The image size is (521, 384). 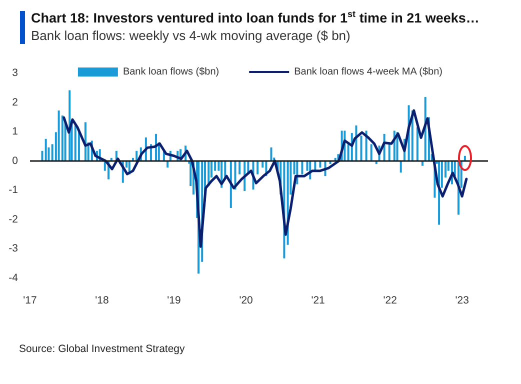 What do you see at coordinates (15, 132) in the screenshot?
I see `y-tick-label: 1` at bounding box center [15, 132].